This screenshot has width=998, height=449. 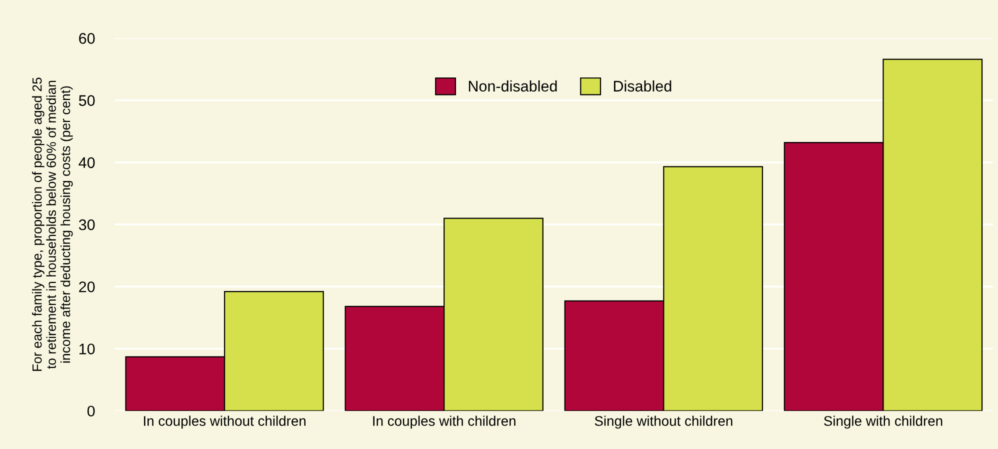 What do you see at coordinates (52, 224) in the screenshot?
I see `y-axis-title: For each family type, proportion of people aged 25 to retirement in households below 60% of median income after deducting housing costs (per cent)` at bounding box center [52, 224].